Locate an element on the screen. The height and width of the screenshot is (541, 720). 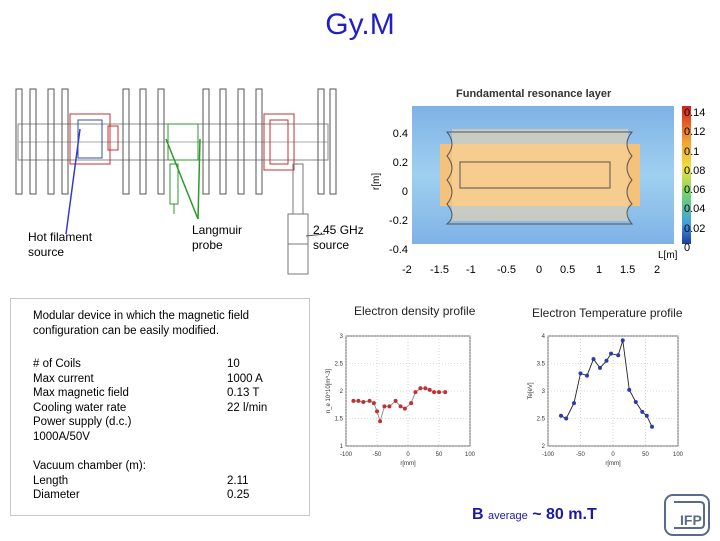
resonance-x-tick: 1 is located at coordinates (599, 270).